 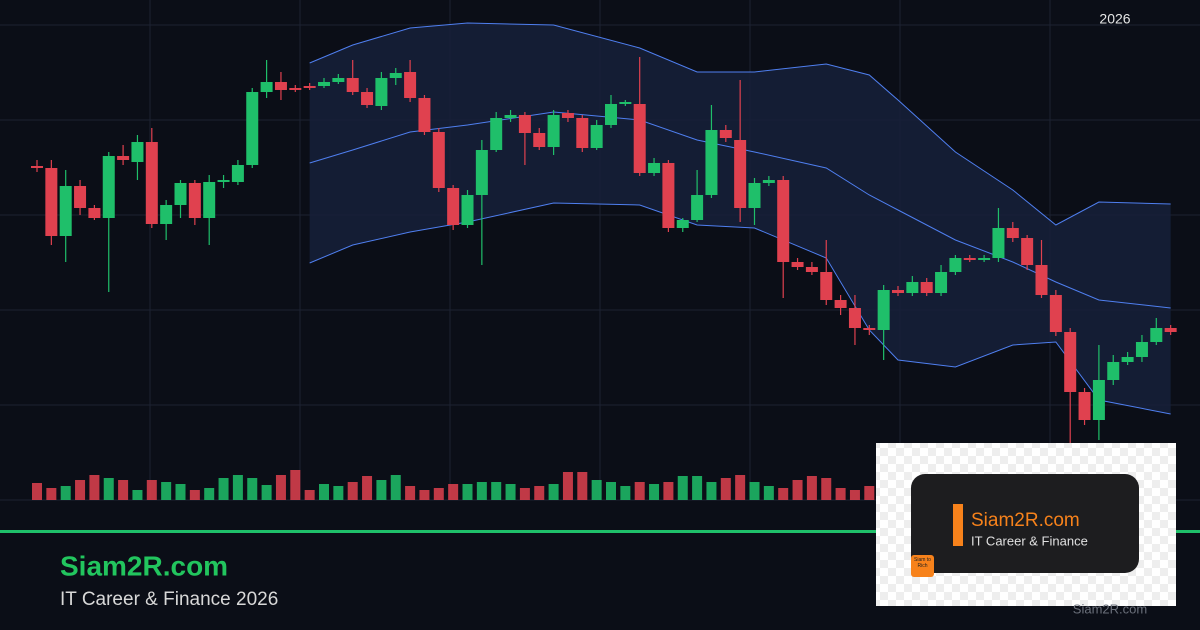 What do you see at coordinates (958, 525) in the screenshot?
I see `logo-accent` at bounding box center [958, 525].